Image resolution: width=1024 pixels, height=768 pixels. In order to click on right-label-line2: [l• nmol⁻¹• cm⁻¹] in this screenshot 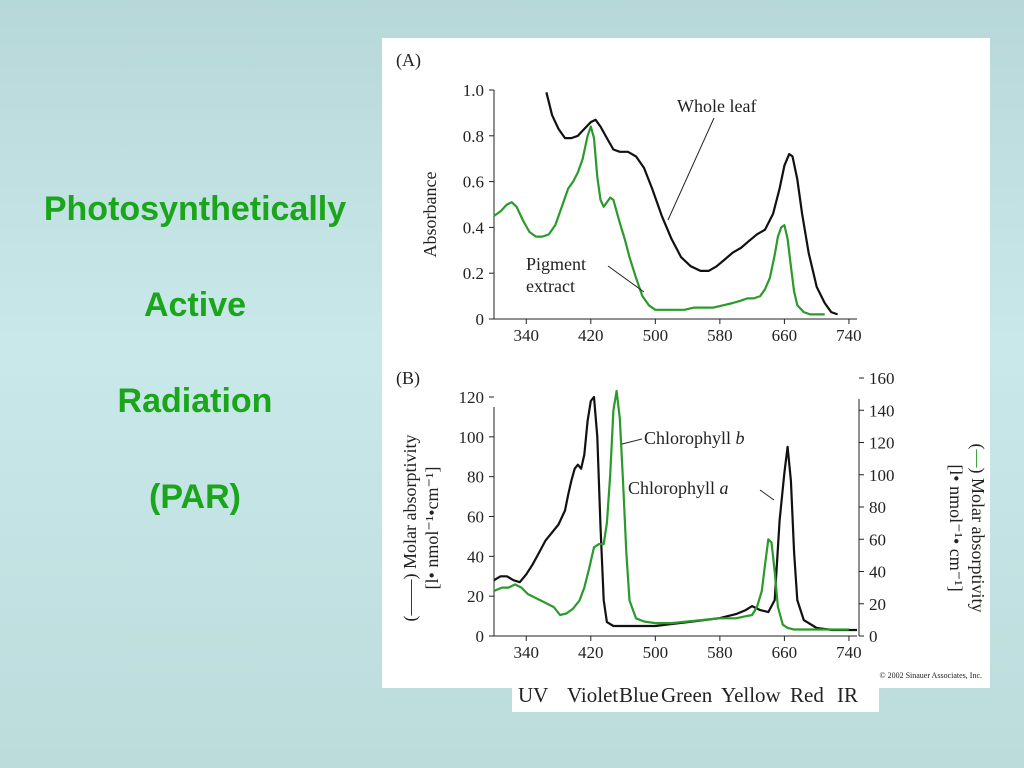, I will do `click(956, 527)`.